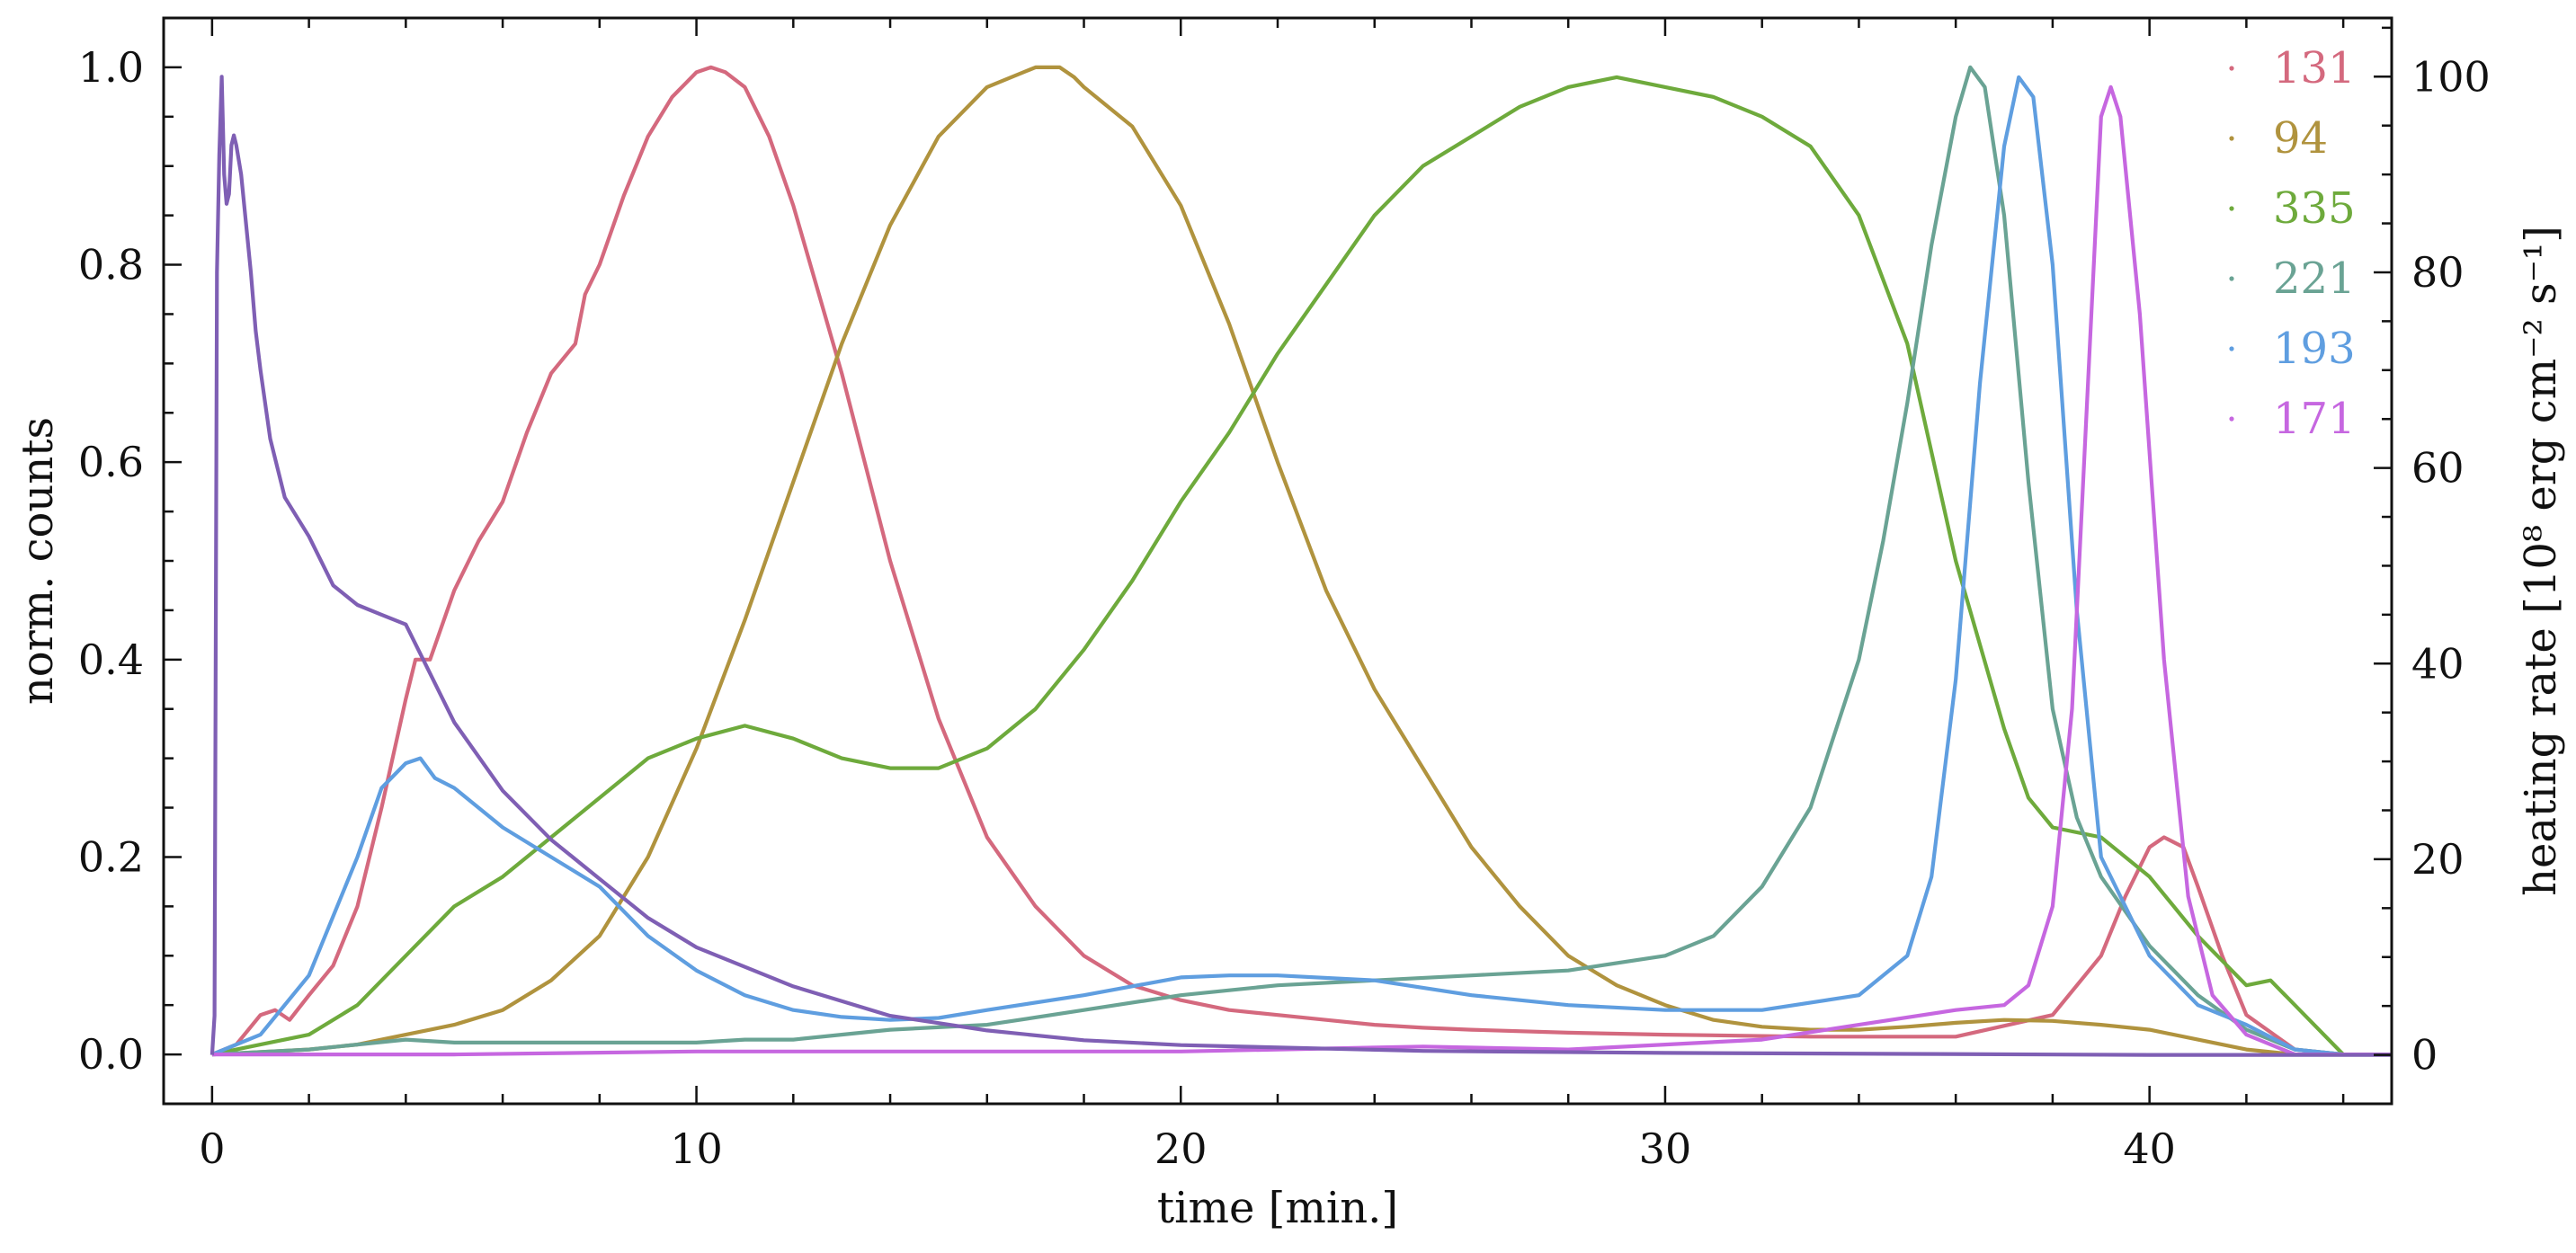 The image size is (2576, 1253). Describe the element at coordinates (111, 462) in the screenshot. I see `y-tick-label: 0.6` at that location.